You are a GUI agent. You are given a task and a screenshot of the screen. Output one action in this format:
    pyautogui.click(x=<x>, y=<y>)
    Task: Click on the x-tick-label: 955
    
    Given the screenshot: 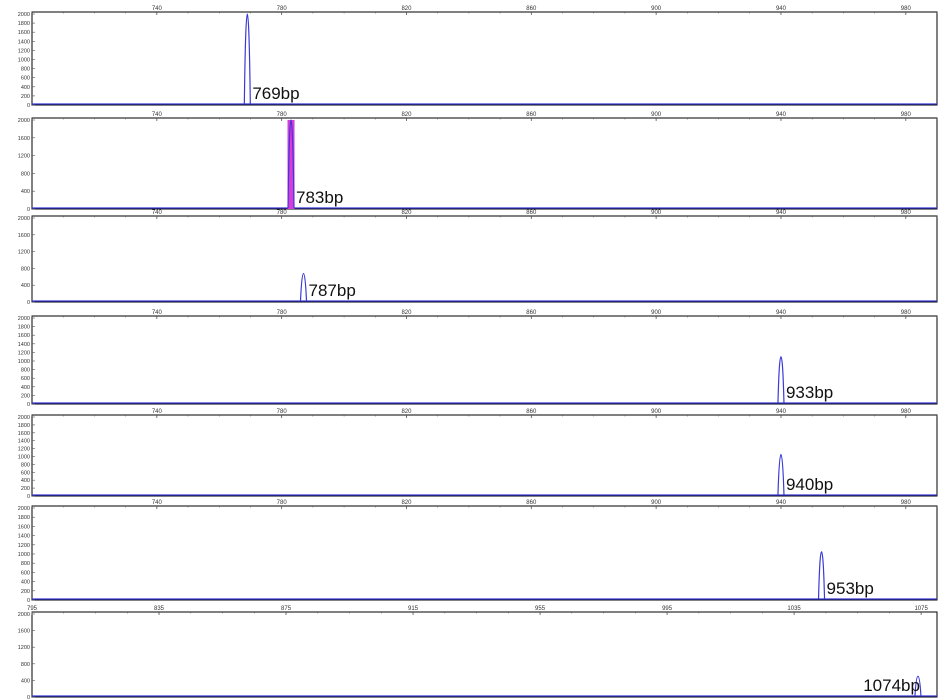 What is the action you would take?
    pyautogui.click(x=540, y=609)
    